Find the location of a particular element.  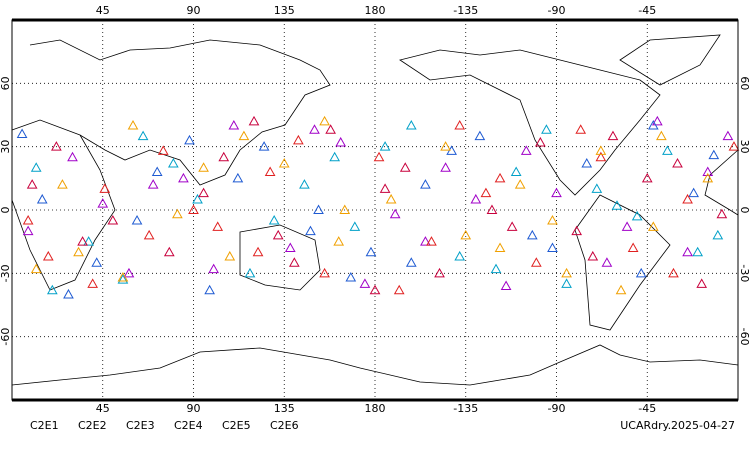

x-tick-label-bottom: -135 is located at coordinates (465, 408).